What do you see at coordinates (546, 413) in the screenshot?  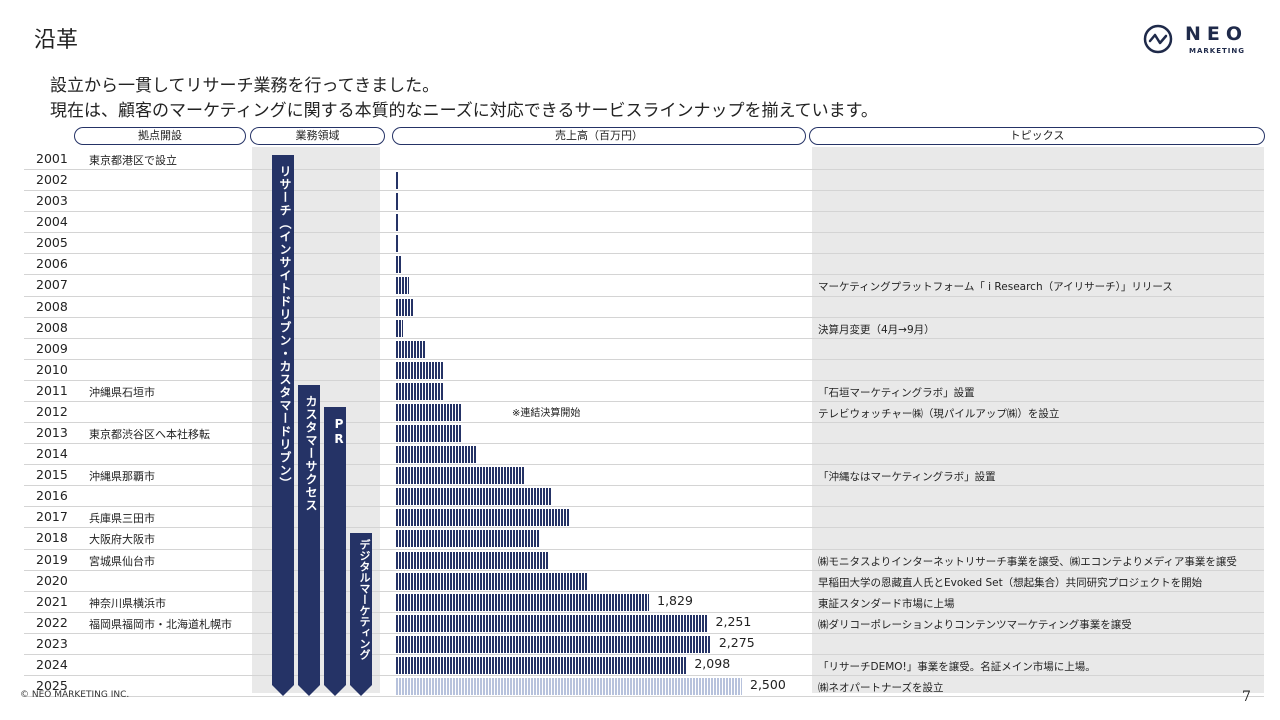 I see `consolidation-note: ※連結決算開始` at bounding box center [546, 413].